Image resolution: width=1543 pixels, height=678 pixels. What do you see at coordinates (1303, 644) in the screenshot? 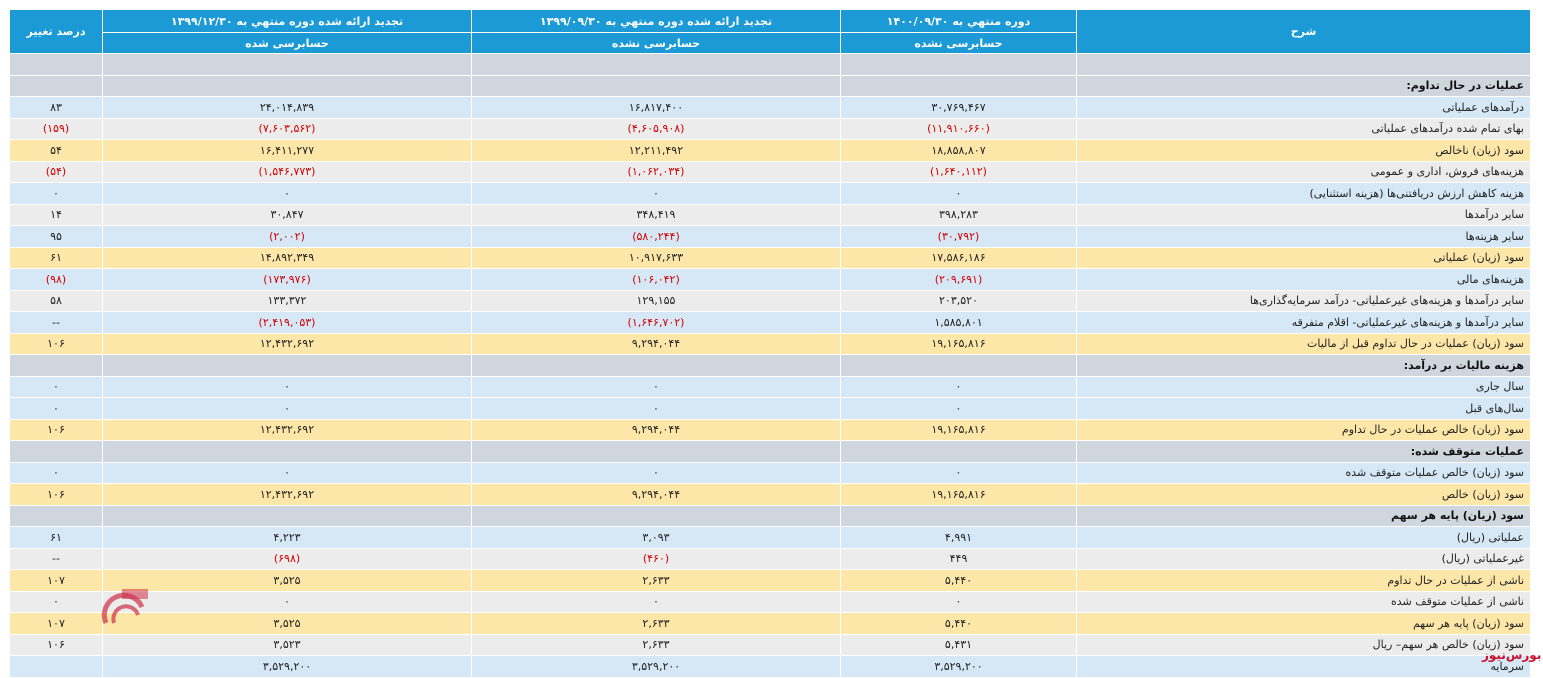
I see `row-description: سود (زیان) خالص هر سهم– ریال` at bounding box center [1303, 644].